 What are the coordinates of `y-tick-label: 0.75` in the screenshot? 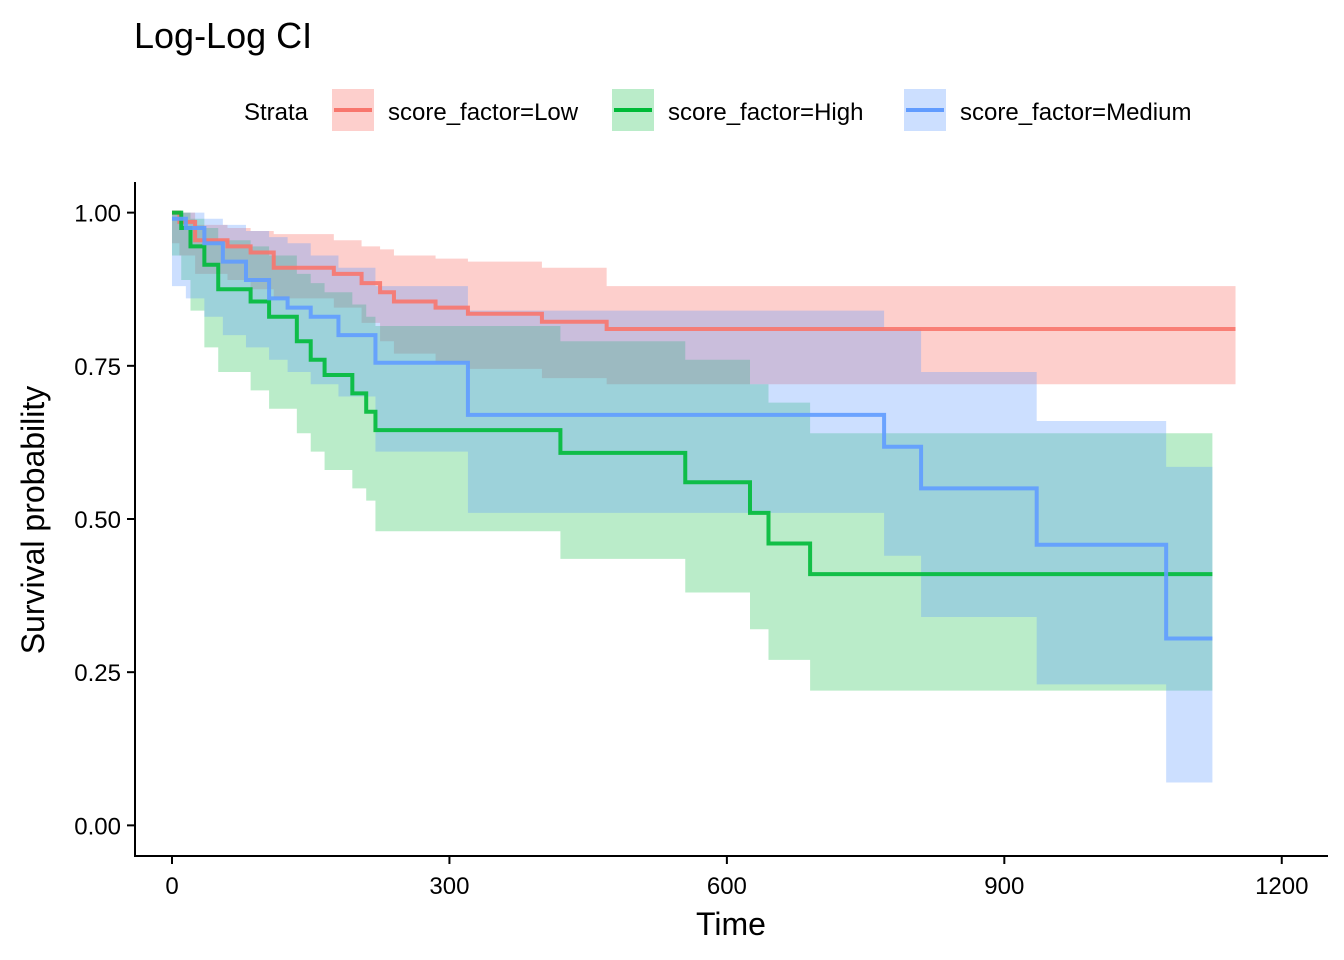 It's located at (97, 367).